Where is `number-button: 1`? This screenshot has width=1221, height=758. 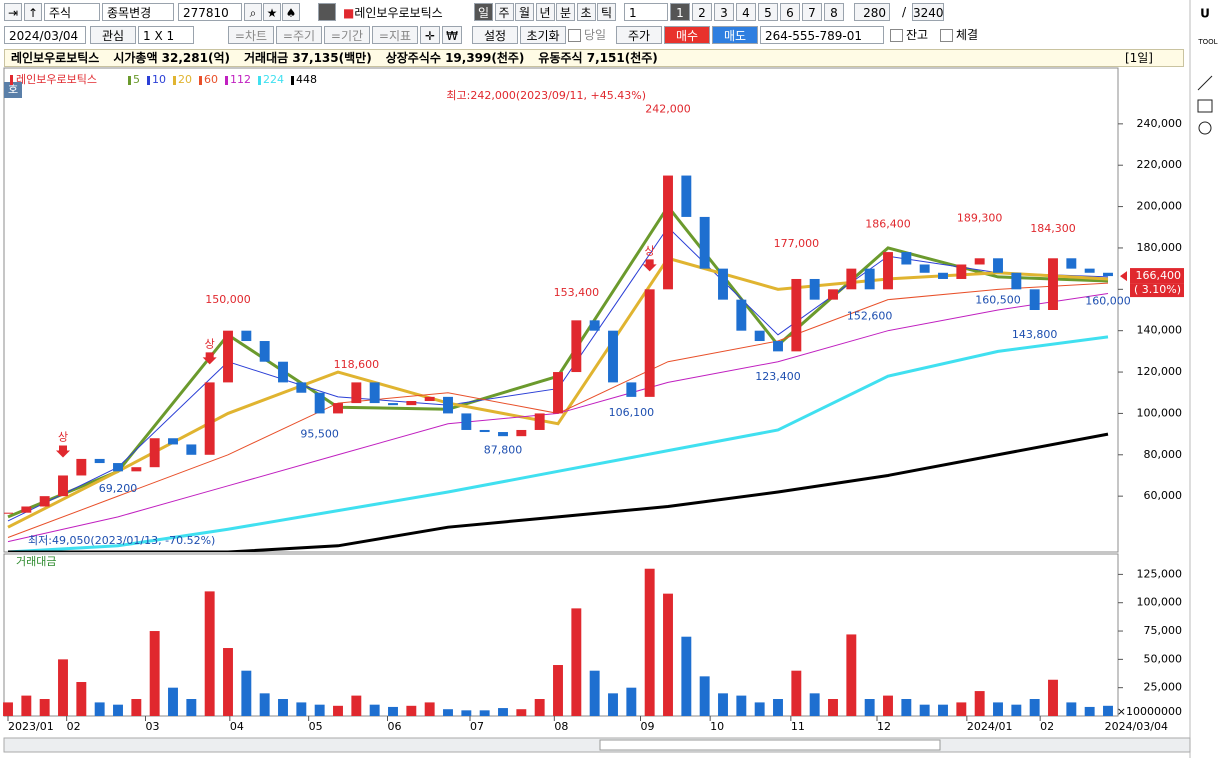
number-button: 1 is located at coordinates (680, 12).